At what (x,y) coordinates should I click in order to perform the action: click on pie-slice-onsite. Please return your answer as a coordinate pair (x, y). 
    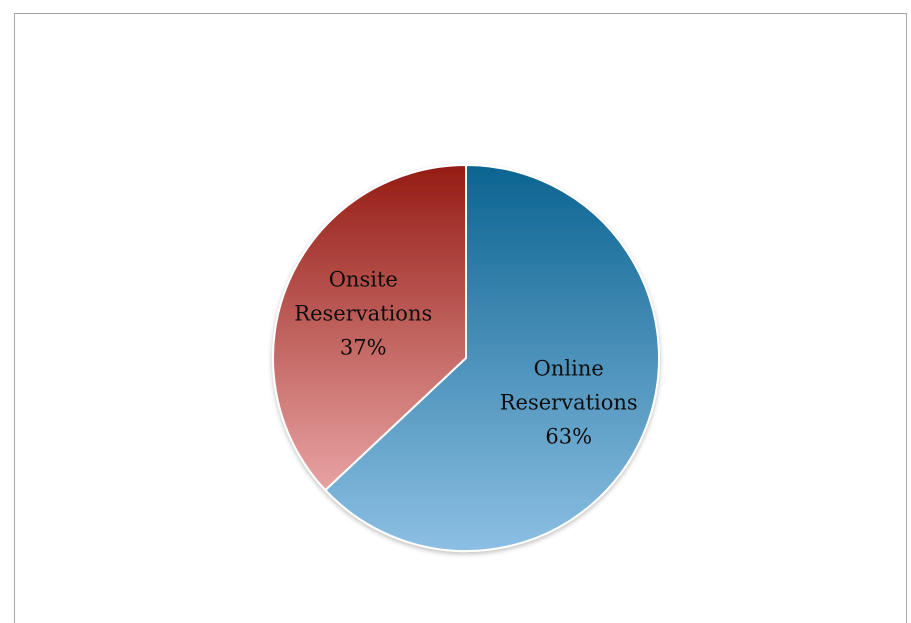
    Looking at the image, I should click on (369, 327).